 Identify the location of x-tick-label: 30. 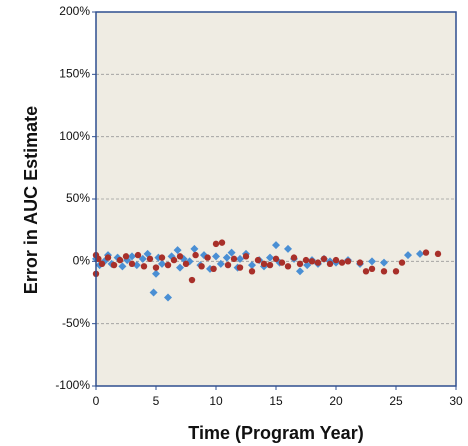
(456, 401).